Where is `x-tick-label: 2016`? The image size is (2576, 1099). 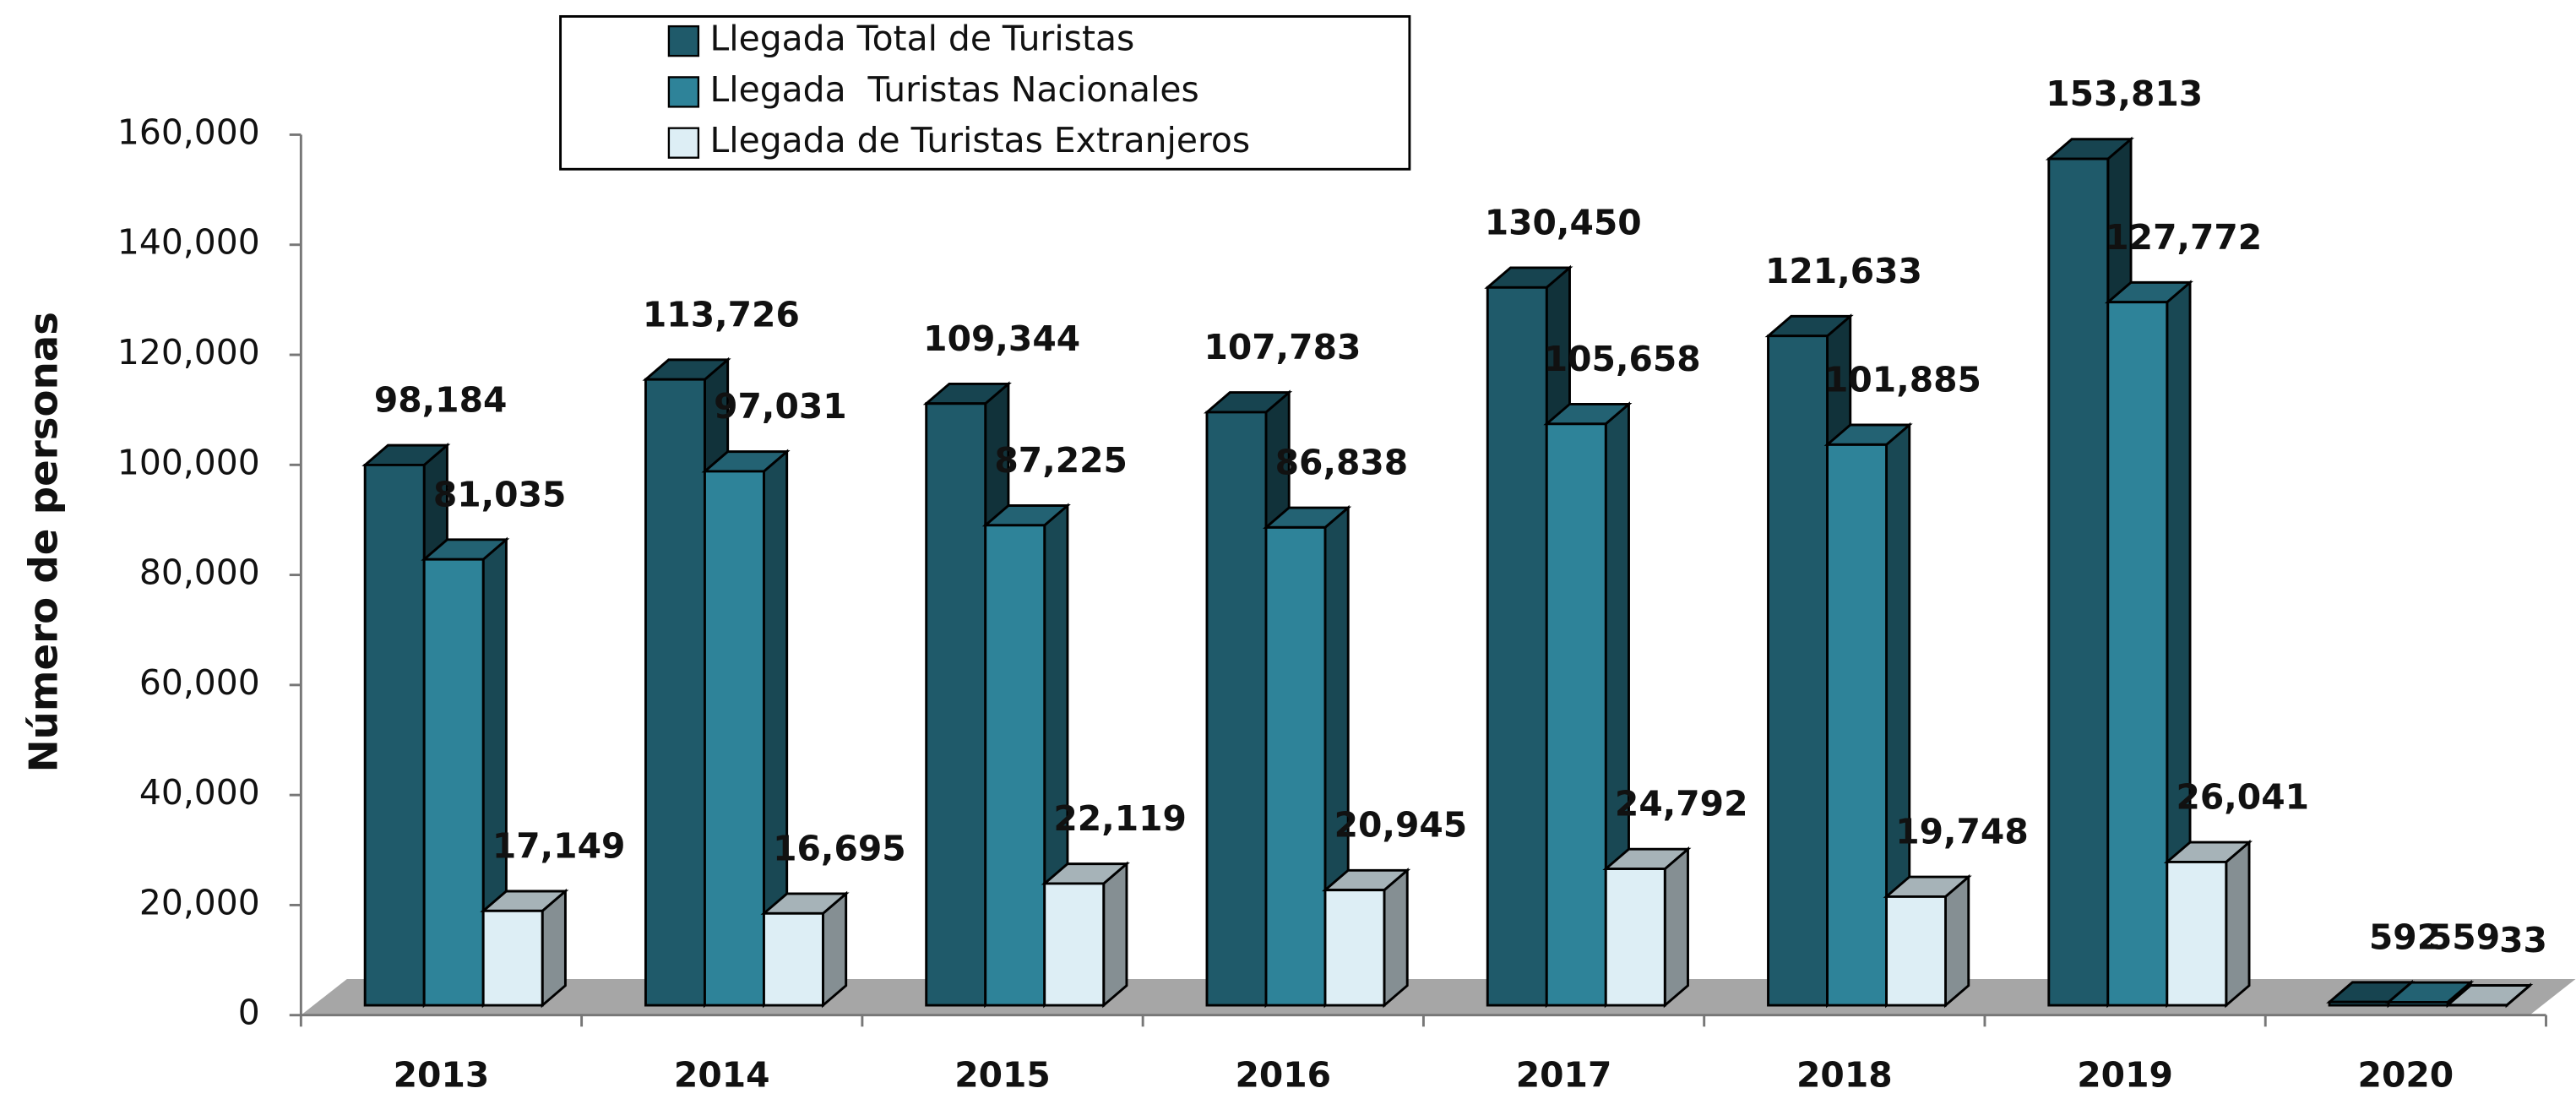 x-tick-label: 2016 is located at coordinates (1283, 1075).